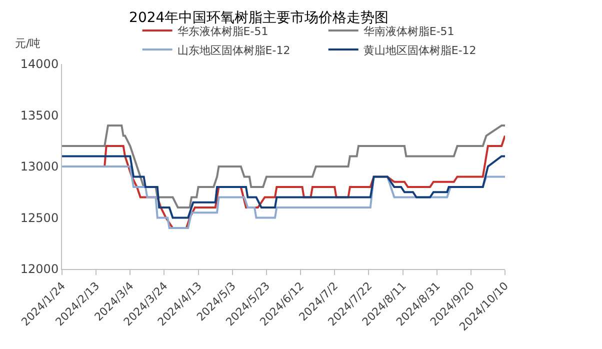 The height and width of the screenshot is (349, 602). What do you see at coordinates (39, 64) in the screenshot?
I see `y-tick-label: 14000` at bounding box center [39, 64].